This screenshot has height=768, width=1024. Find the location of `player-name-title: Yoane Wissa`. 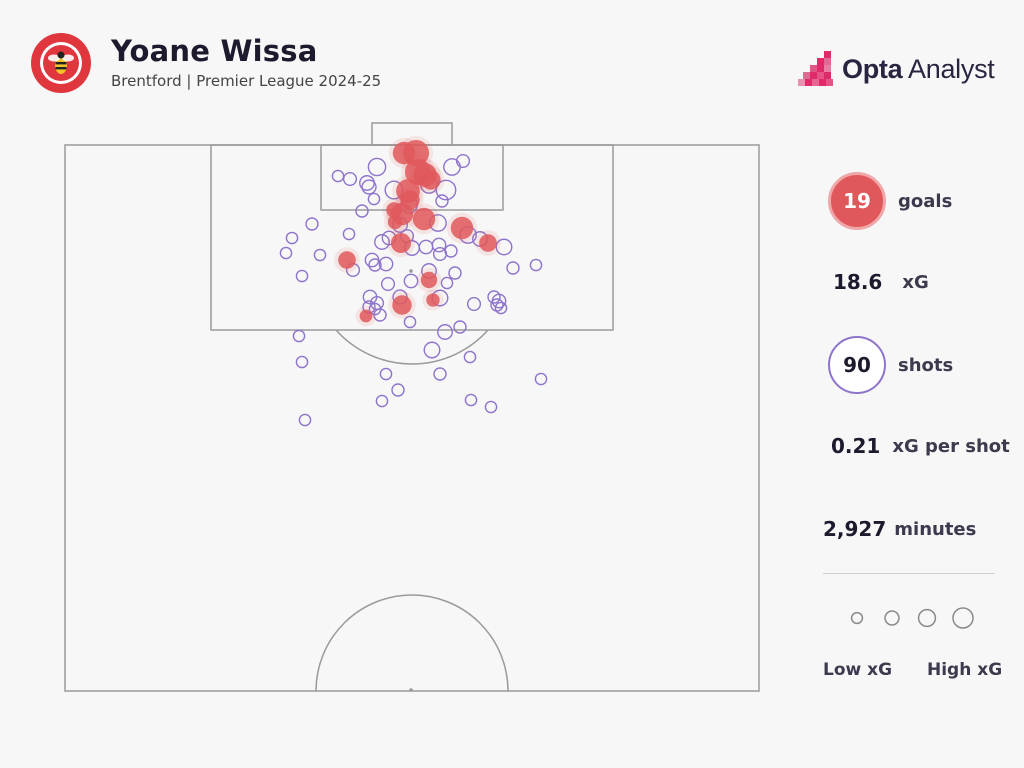

player-name-title: Yoane Wissa is located at coordinates (214, 51).